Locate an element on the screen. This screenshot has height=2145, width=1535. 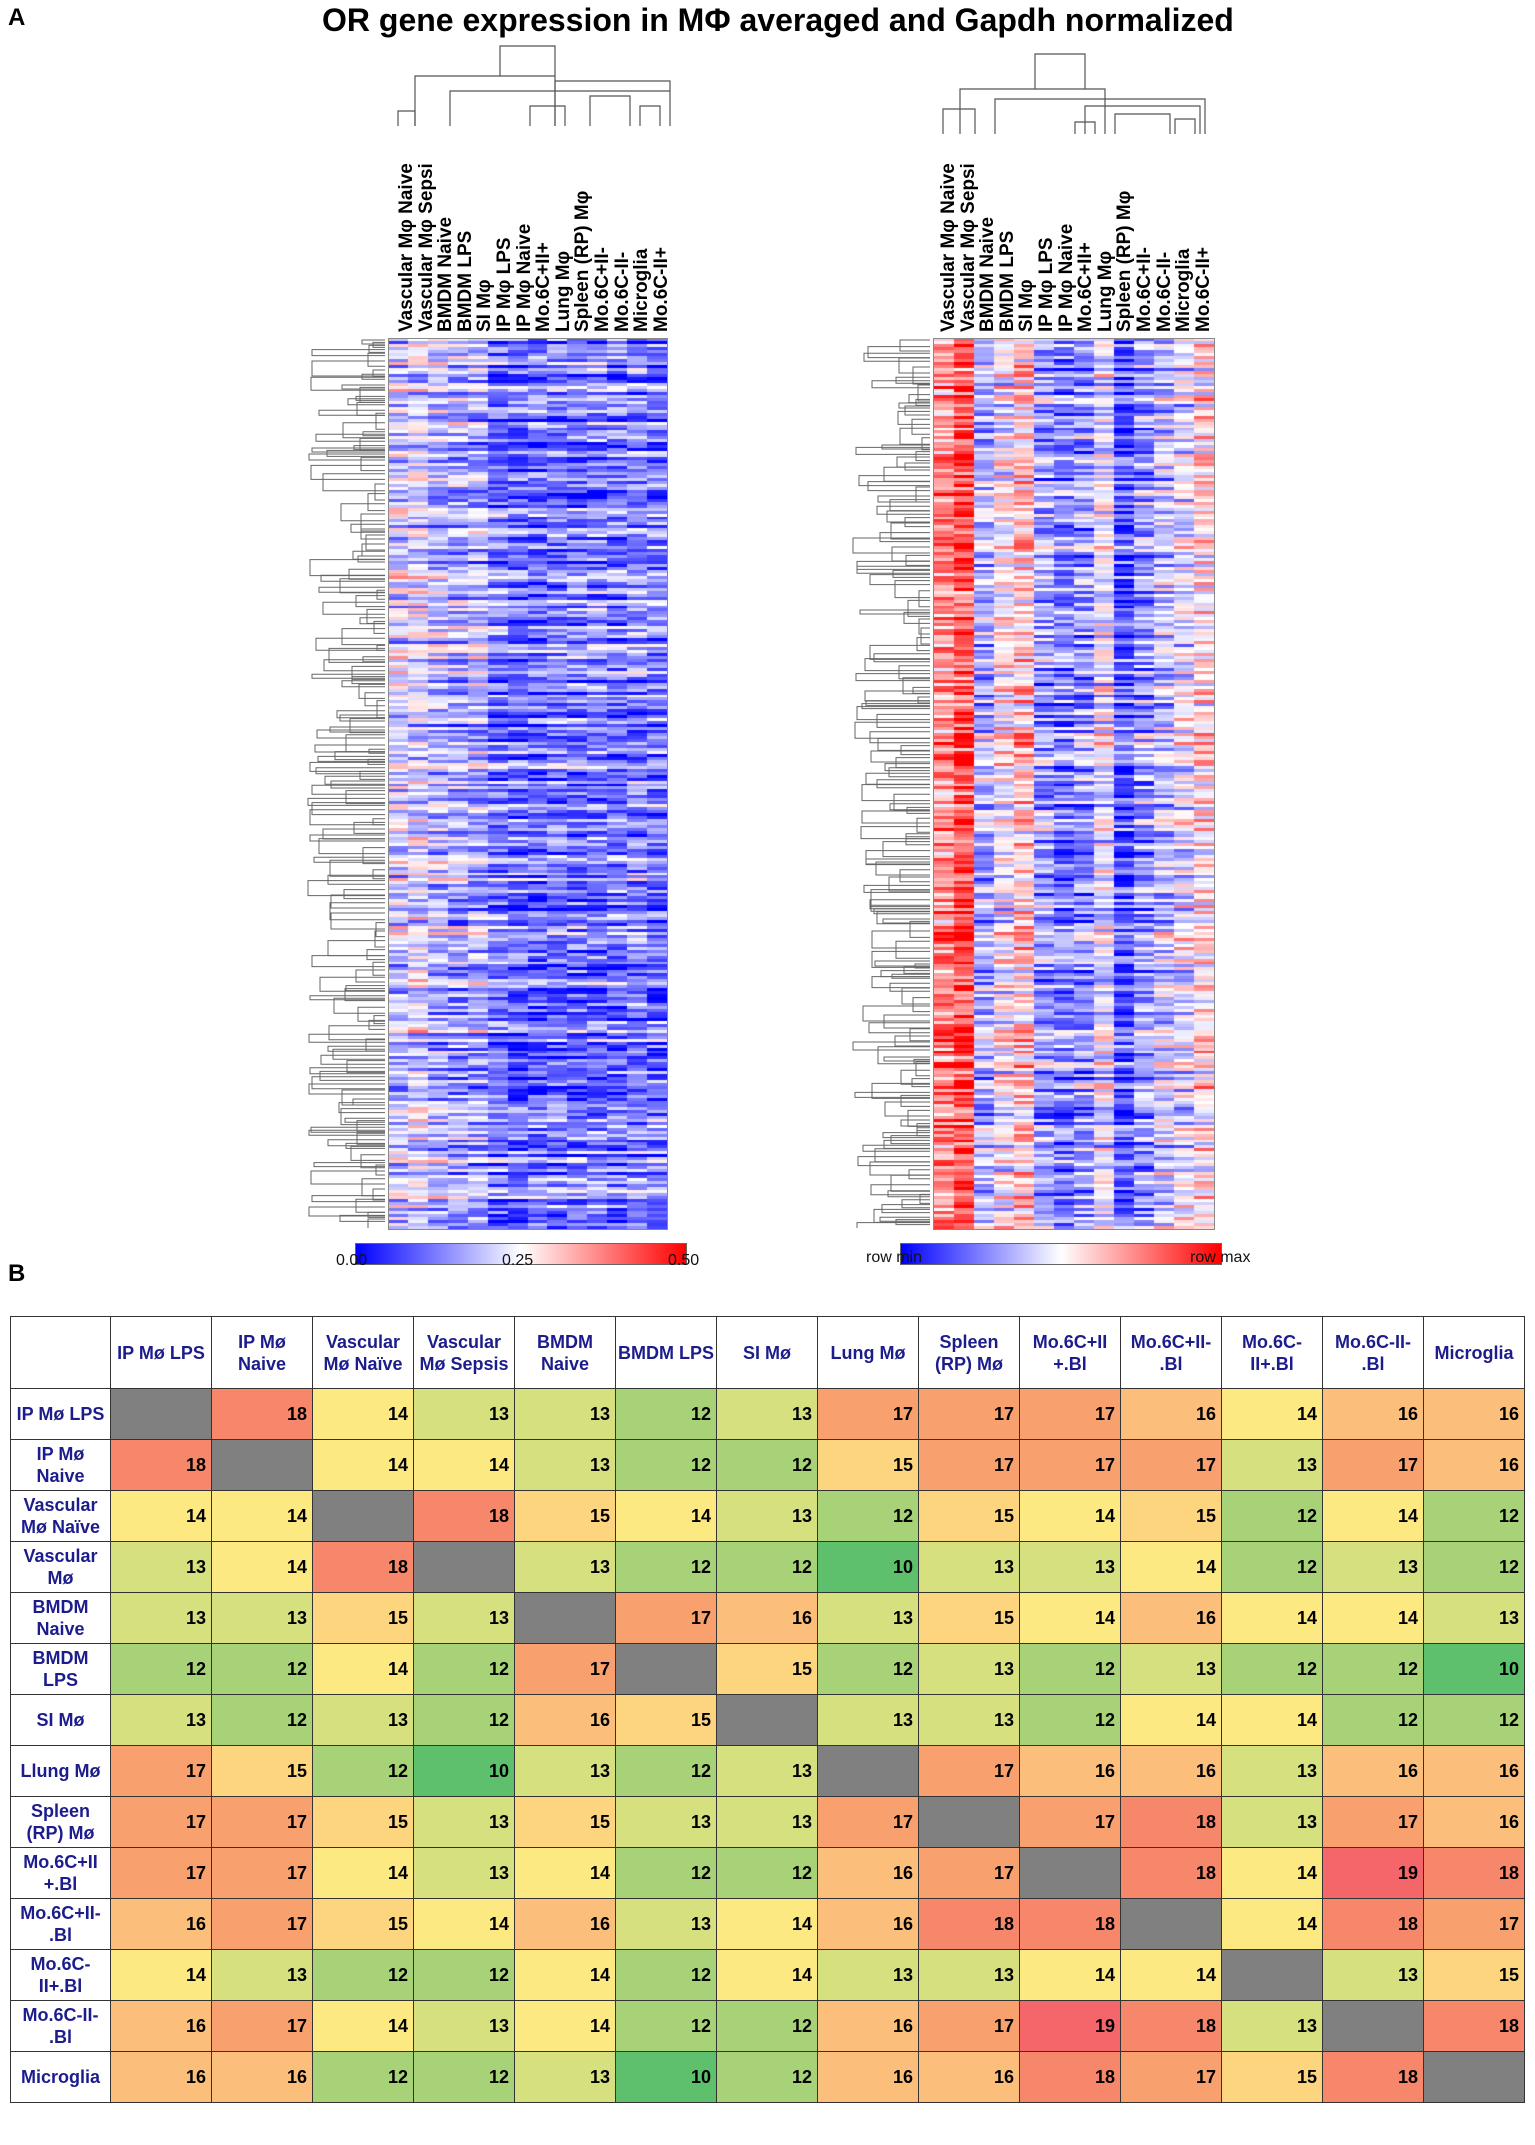
table-column-header: Microglia is located at coordinates (1474, 1352).